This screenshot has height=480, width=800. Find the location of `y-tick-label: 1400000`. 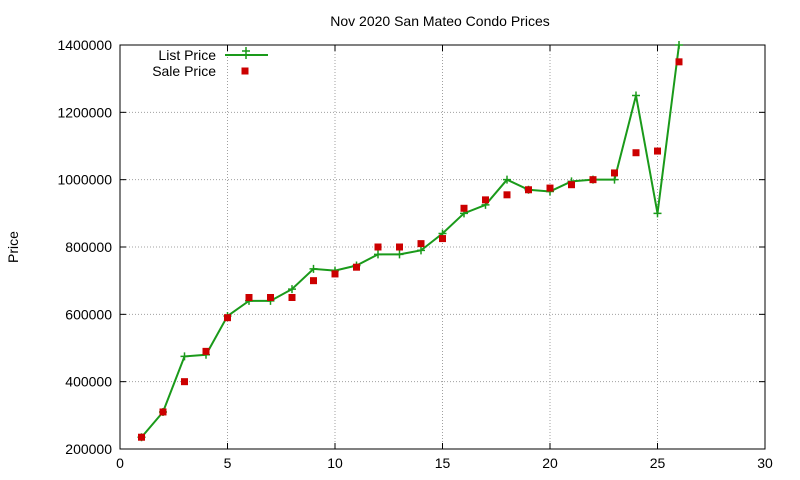

y-tick-label: 1400000 is located at coordinates (84, 45).